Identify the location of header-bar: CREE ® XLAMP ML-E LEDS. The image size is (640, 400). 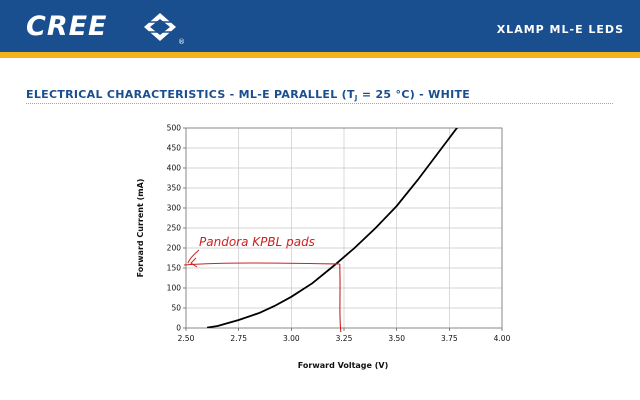
(320, 26).